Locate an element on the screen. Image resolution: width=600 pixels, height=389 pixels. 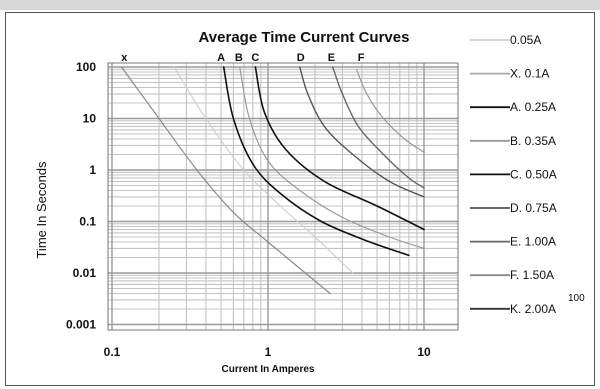
curve-c is located at coordinates (339, 148).